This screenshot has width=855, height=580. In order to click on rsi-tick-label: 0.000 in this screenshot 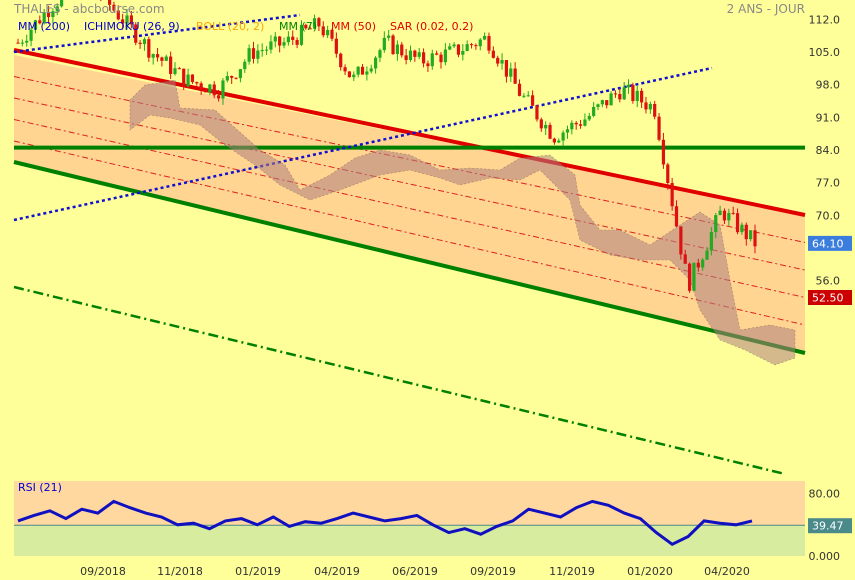, I will do `click(825, 556)`.